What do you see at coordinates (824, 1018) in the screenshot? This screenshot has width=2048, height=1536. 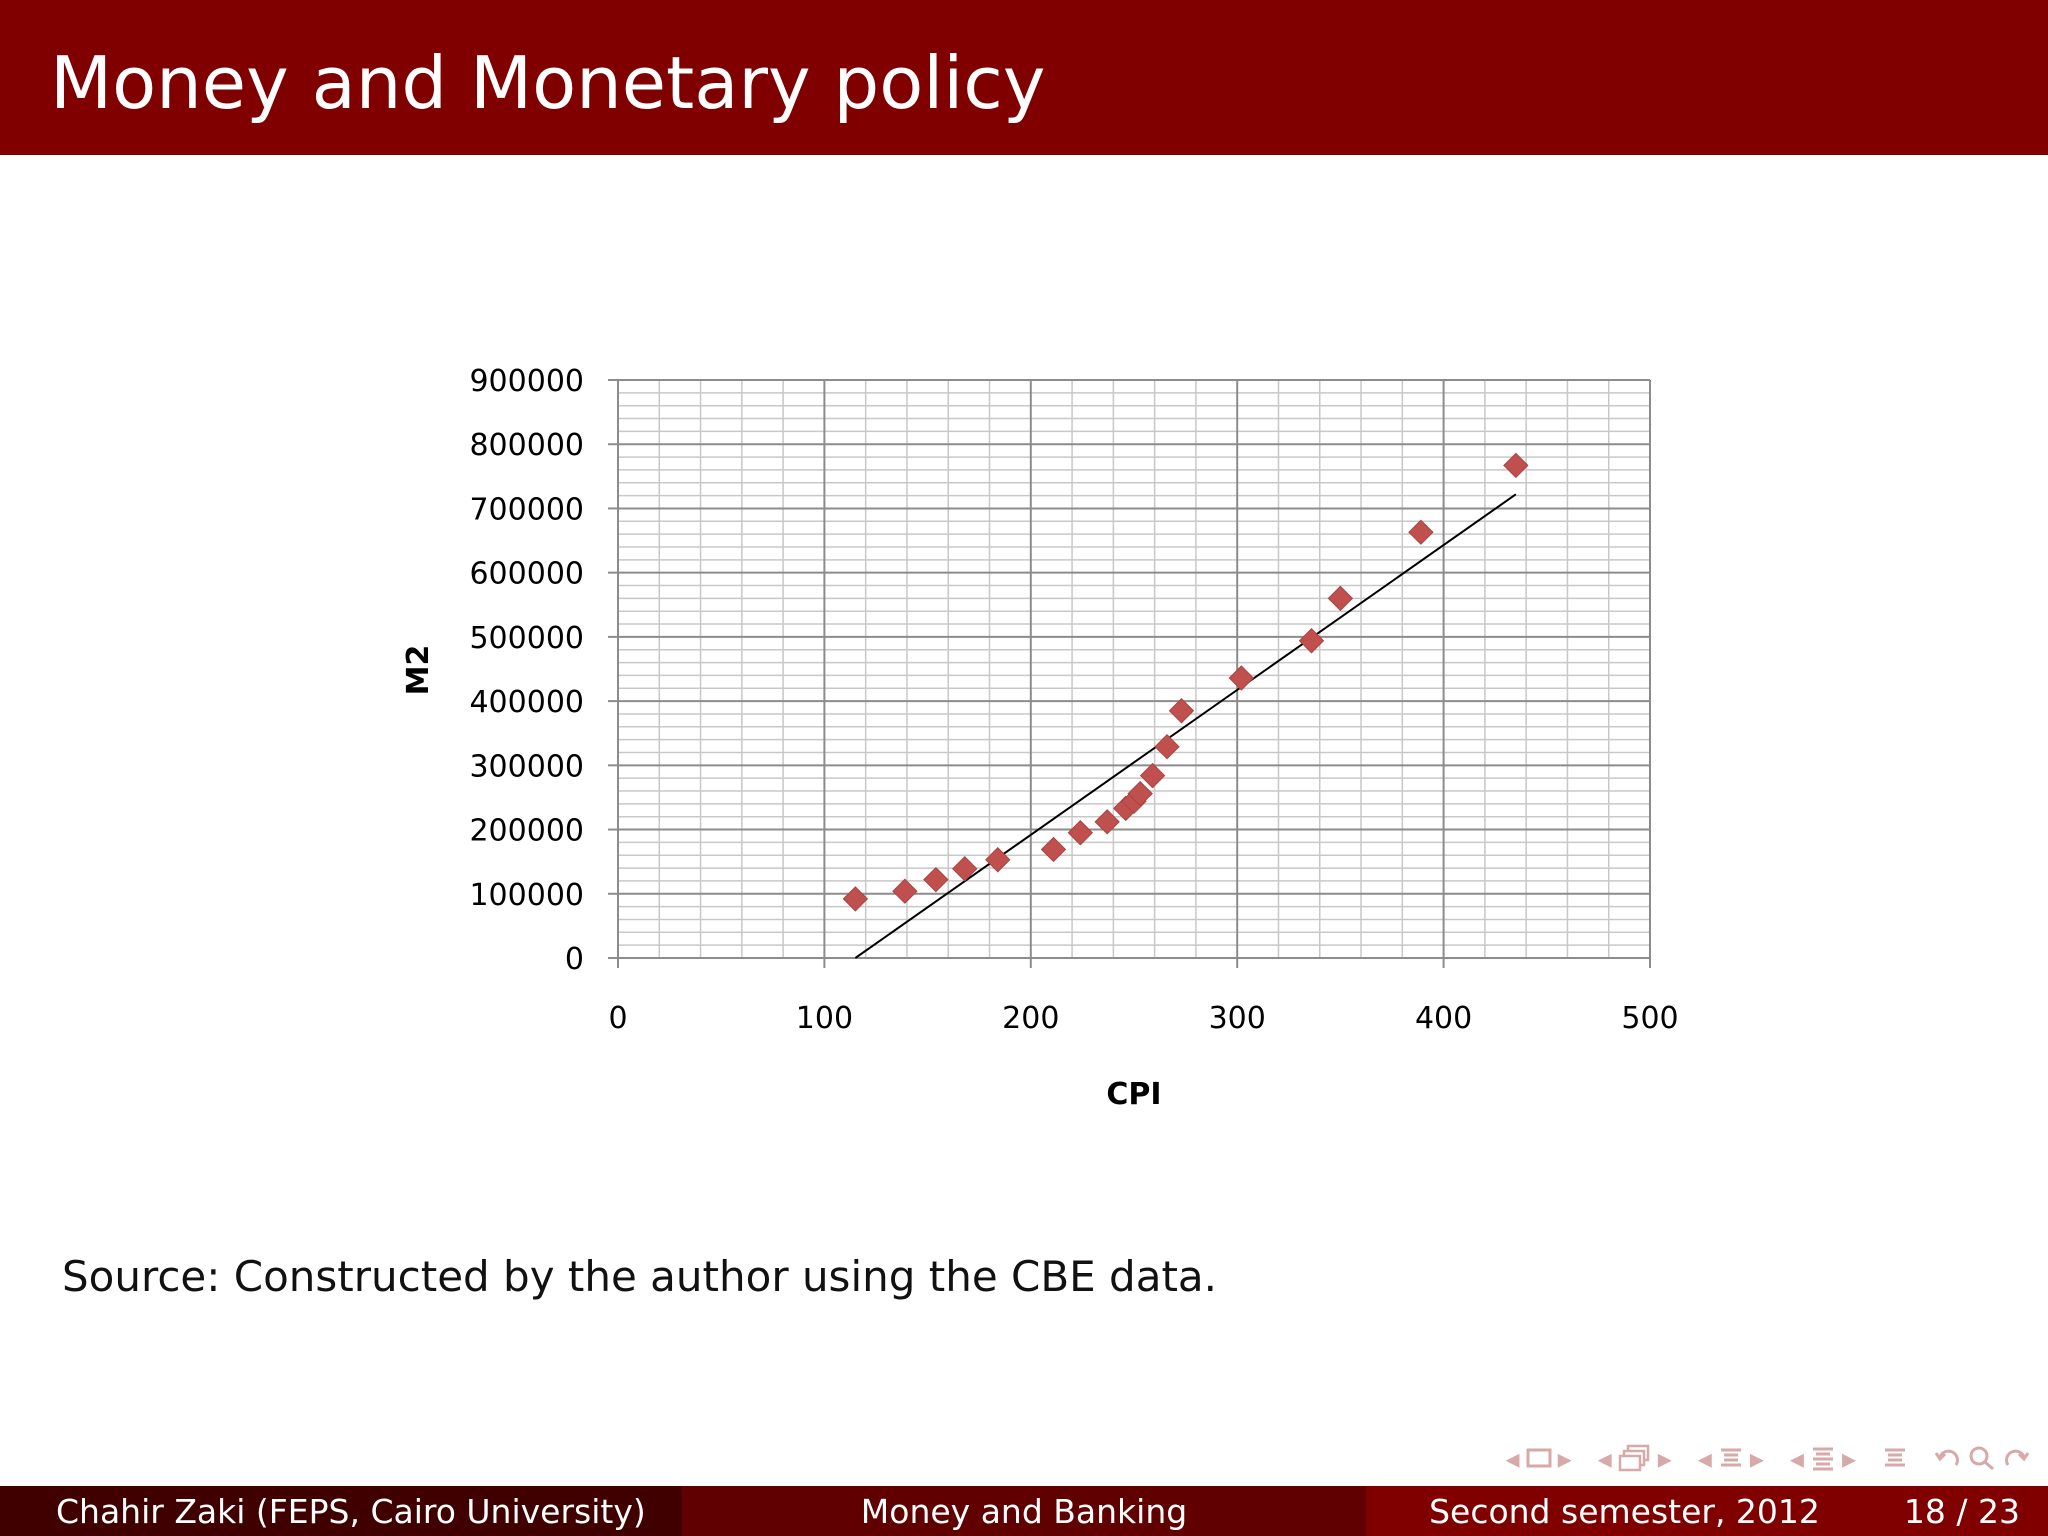 I see `x-tick-label: 100` at bounding box center [824, 1018].